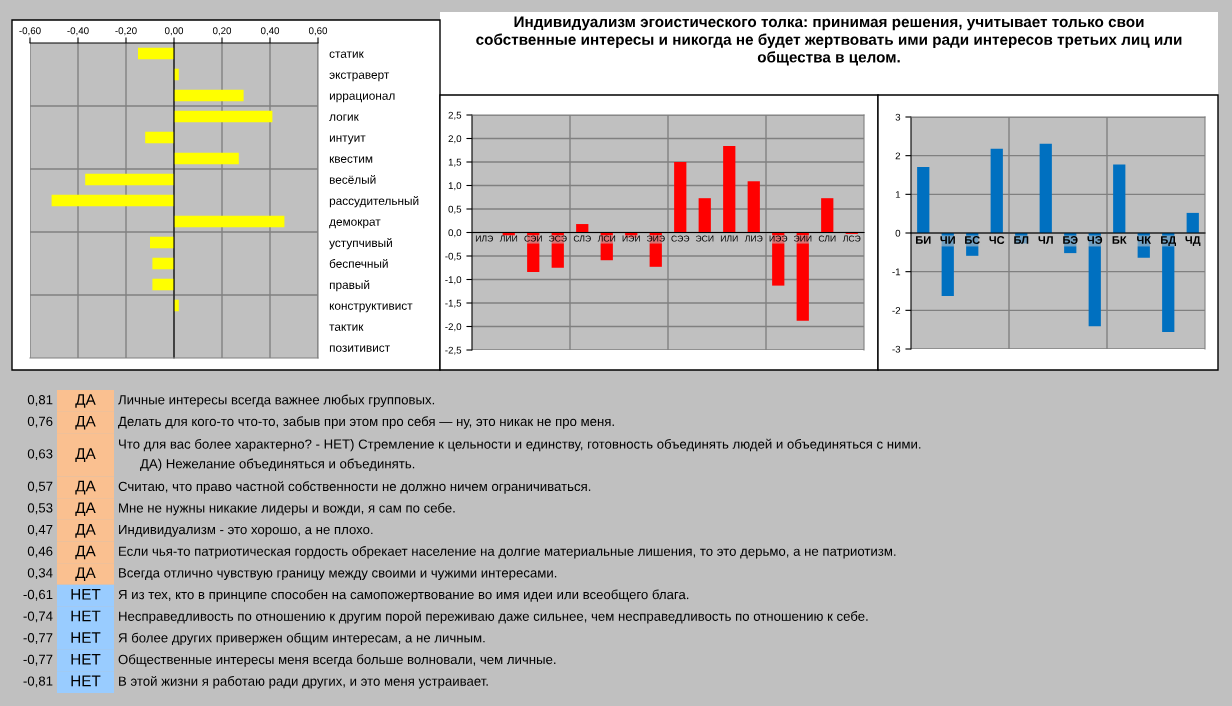 This screenshot has height=706, width=1232. Describe the element at coordinates (631, 238) in the screenshot. I see `x-tick-label: ИЭИ` at that location.